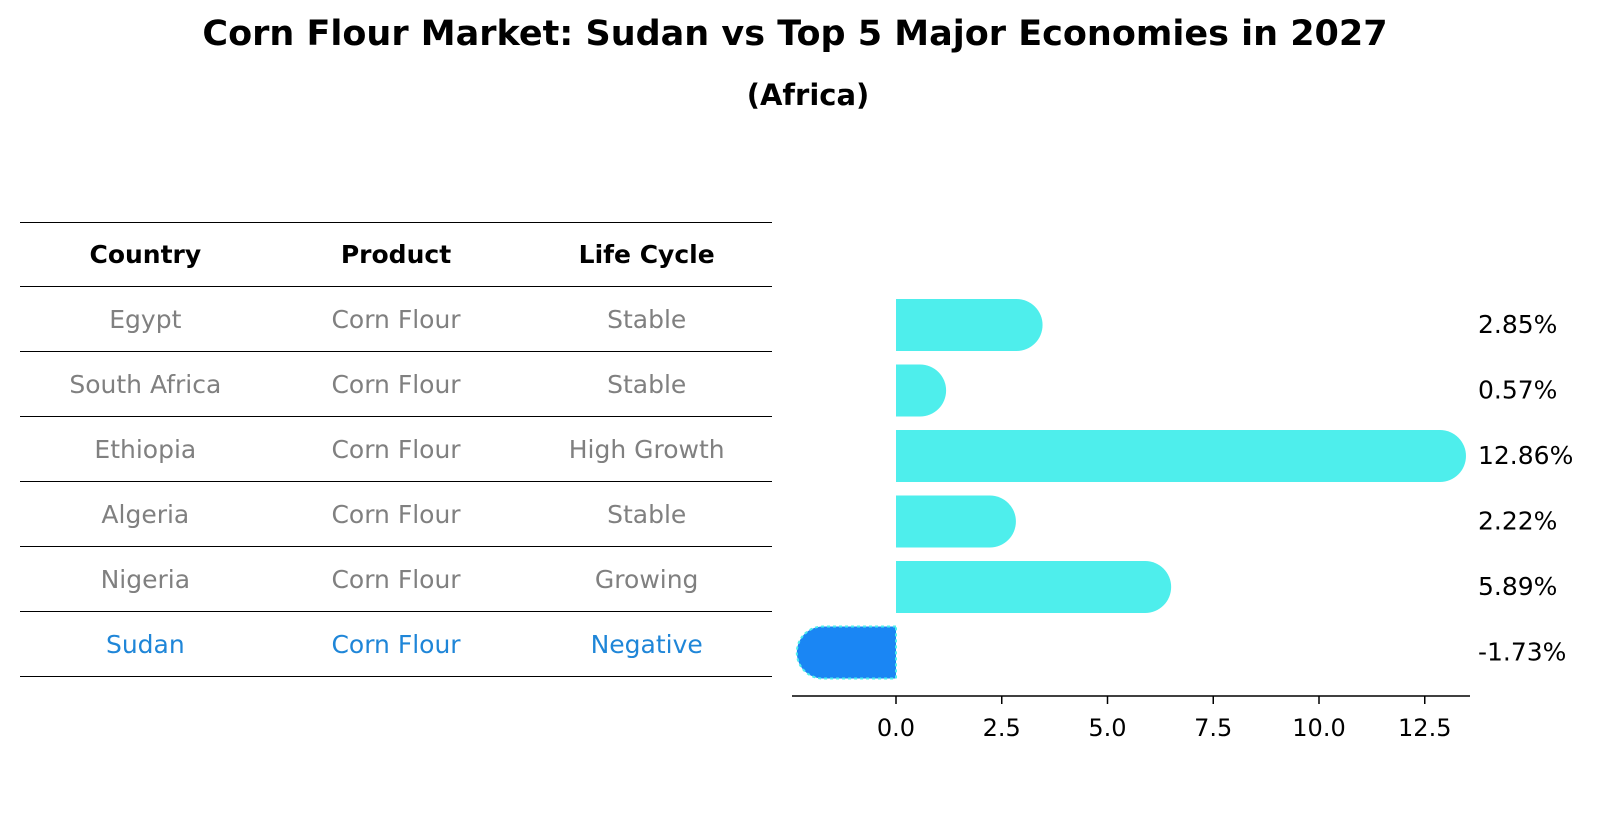  I want to click on cell-country: Ethiopia, so click(145, 449).